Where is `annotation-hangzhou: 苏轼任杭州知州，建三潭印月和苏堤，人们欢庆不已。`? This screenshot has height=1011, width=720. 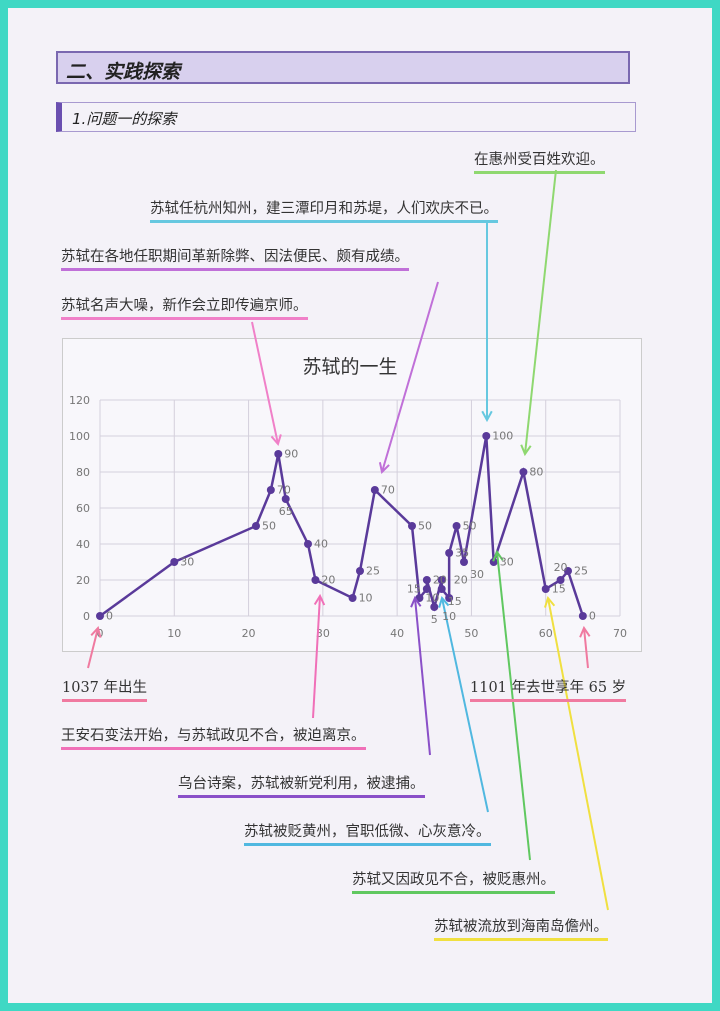
annotation-hangzhou: 苏轼任杭州知州，建三潭印月和苏堤，人们欢庆不已。 is located at coordinates (324, 210).